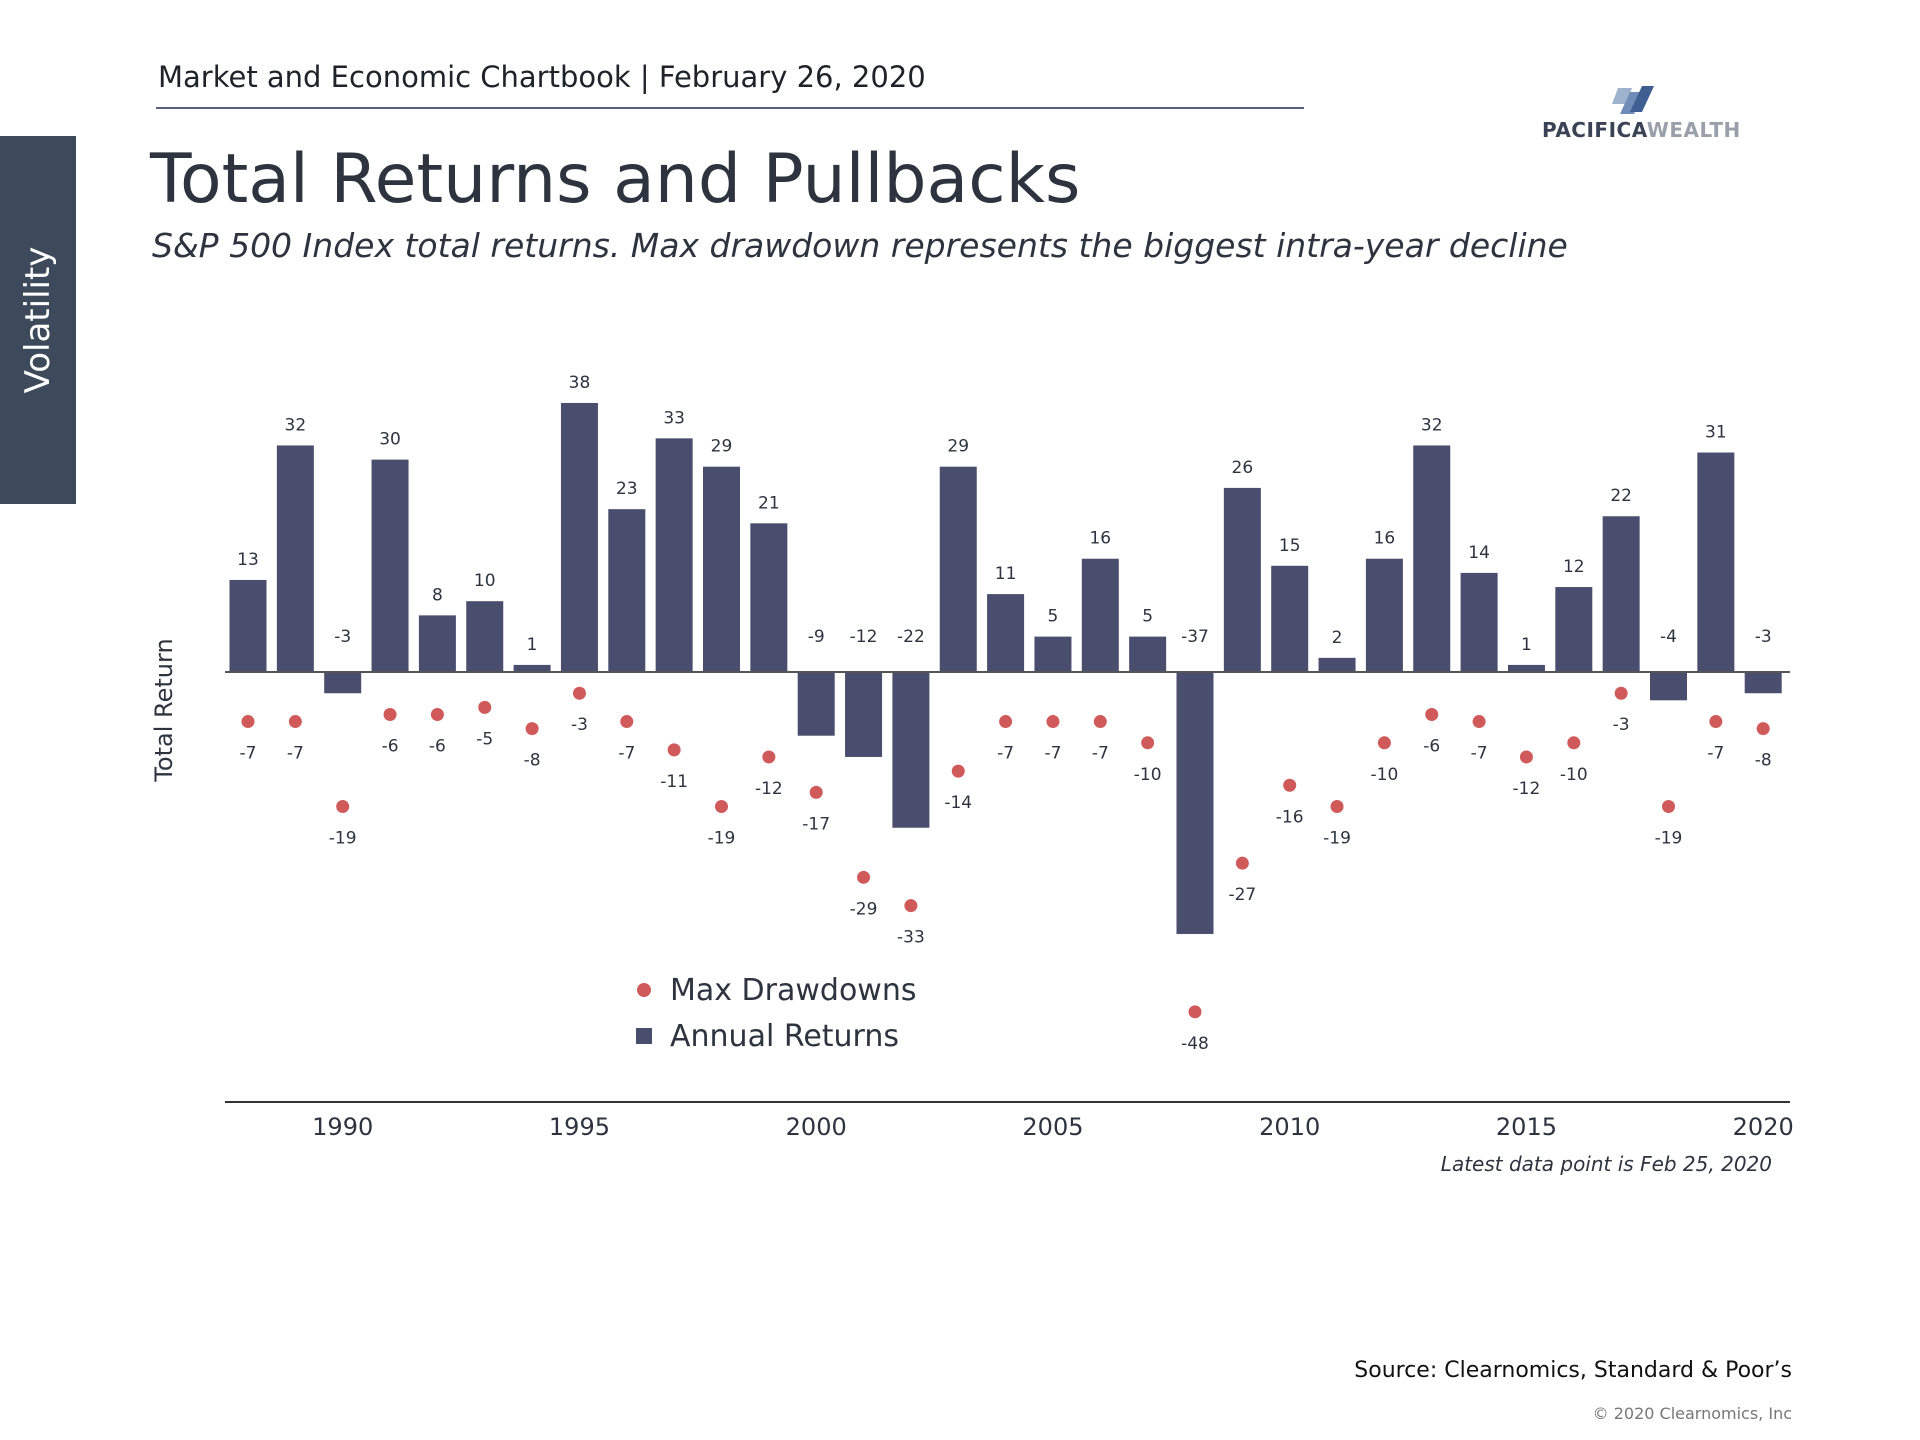 The image size is (1920, 1440). What do you see at coordinates (1052, 1127) in the screenshot?
I see `x-tick-label: 2005` at bounding box center [1052, 1127].